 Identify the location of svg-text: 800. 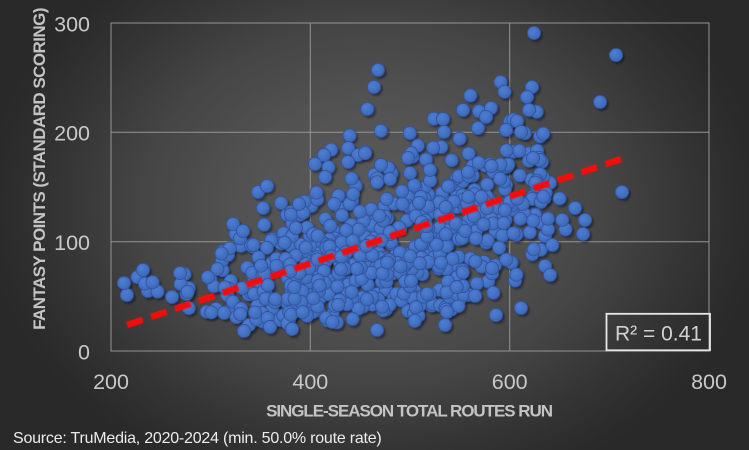
(709, 382).